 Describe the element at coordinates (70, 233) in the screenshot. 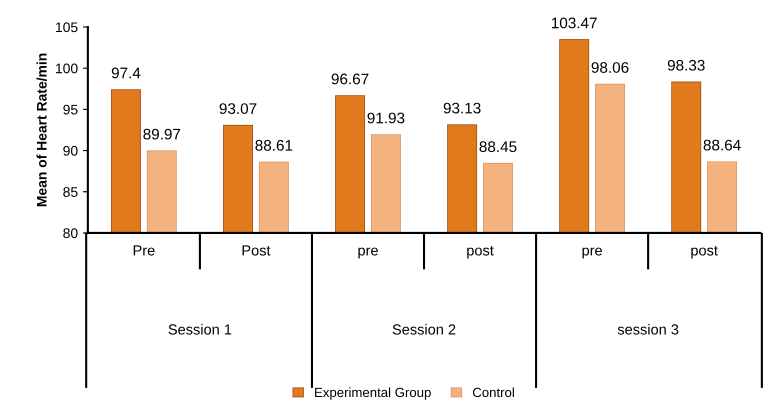

I see `y-tick-label: 80` at that location.